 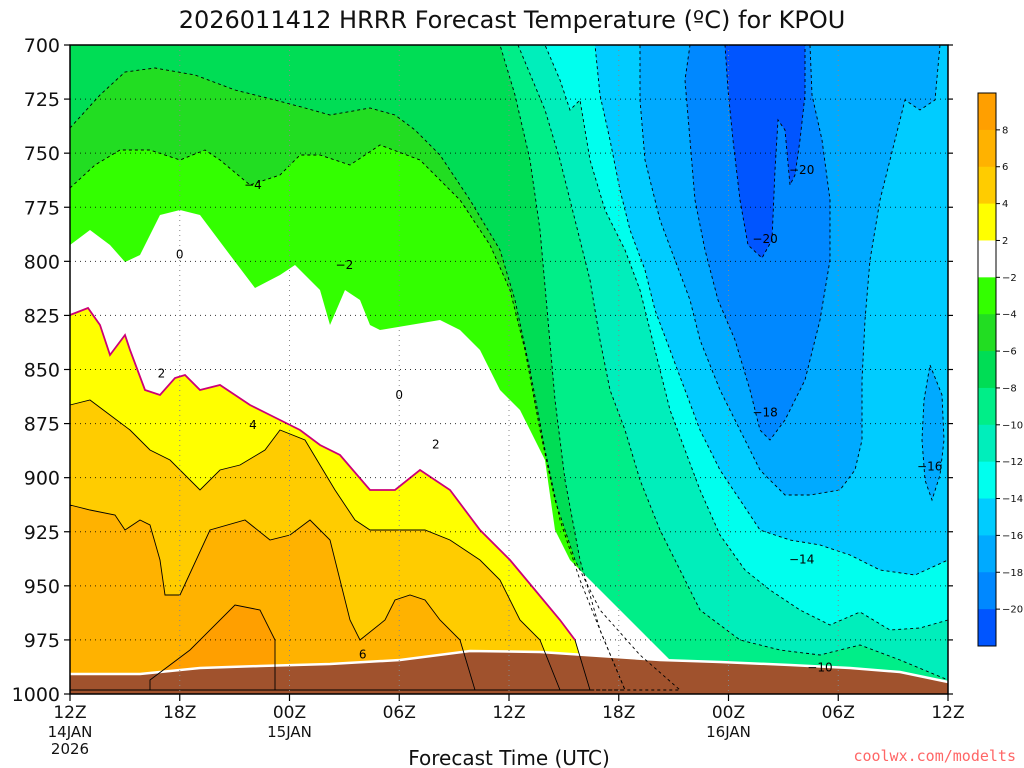 What do you see at coordinates (1012, 573) in the screenshot?
I see `colorbar-label: −18` at bounding box center [1012, 573].